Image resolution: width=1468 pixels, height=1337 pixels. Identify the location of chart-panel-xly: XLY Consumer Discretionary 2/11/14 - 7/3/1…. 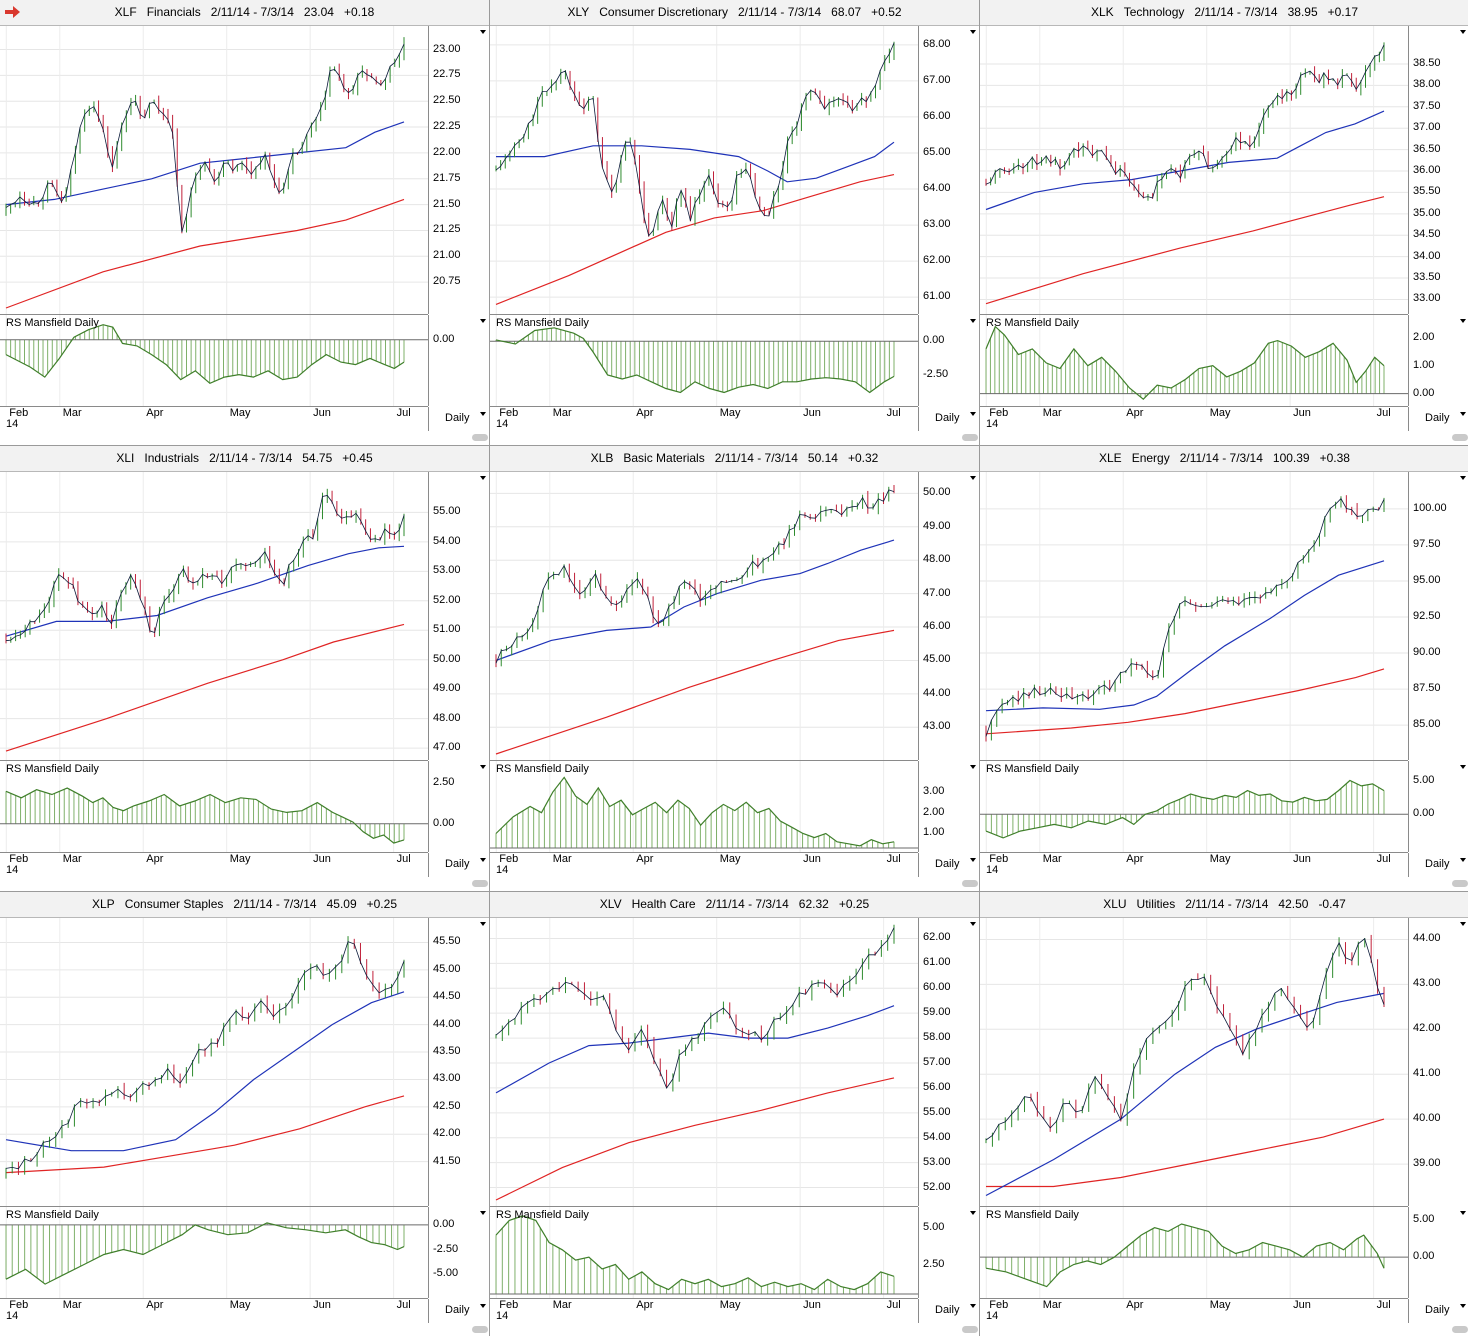
(735, 222).